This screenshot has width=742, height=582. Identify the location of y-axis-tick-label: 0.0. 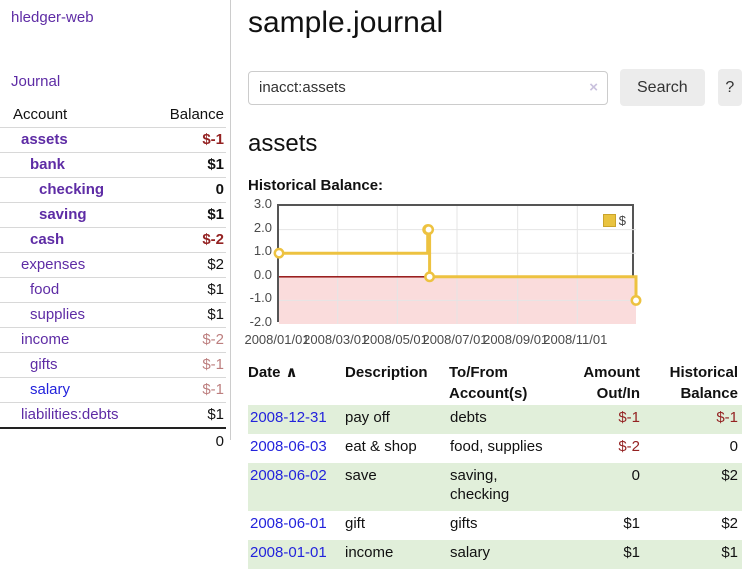
(262, 274).